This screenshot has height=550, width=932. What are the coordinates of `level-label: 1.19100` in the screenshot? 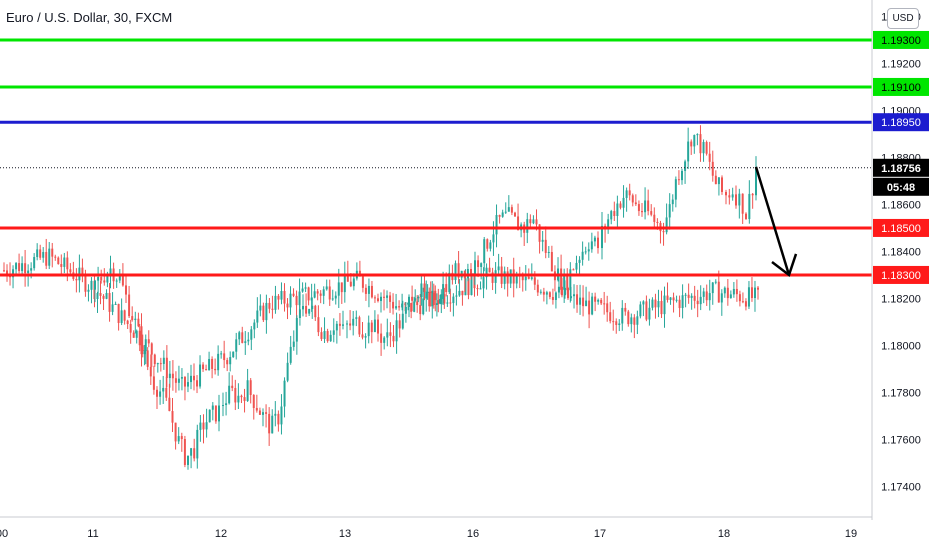 It's located at (901, 88).